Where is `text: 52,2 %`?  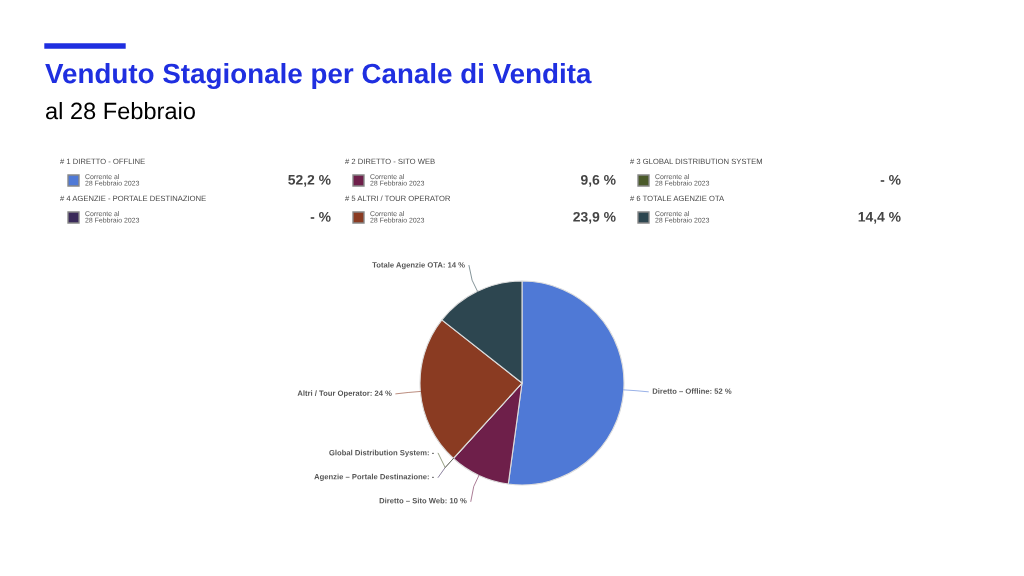
text: 52,2 % is located at coordinates (309, 180).